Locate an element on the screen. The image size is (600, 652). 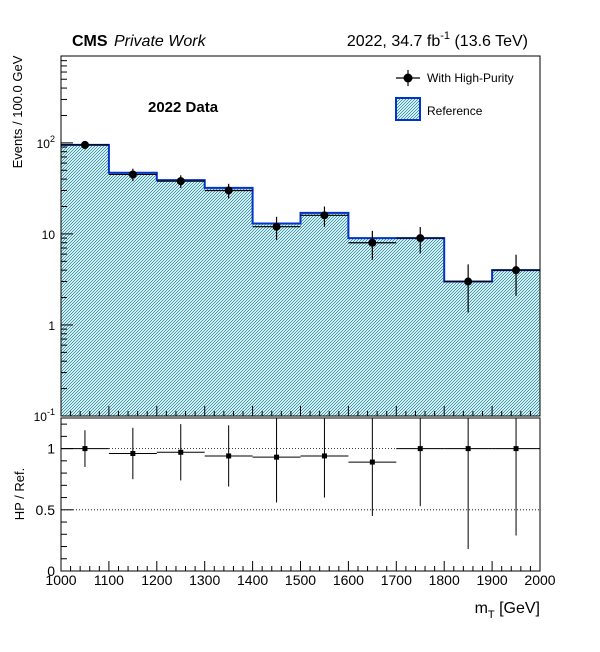
main-y-label: Events / 100.0 GeV is located at coordinates (17, 111).